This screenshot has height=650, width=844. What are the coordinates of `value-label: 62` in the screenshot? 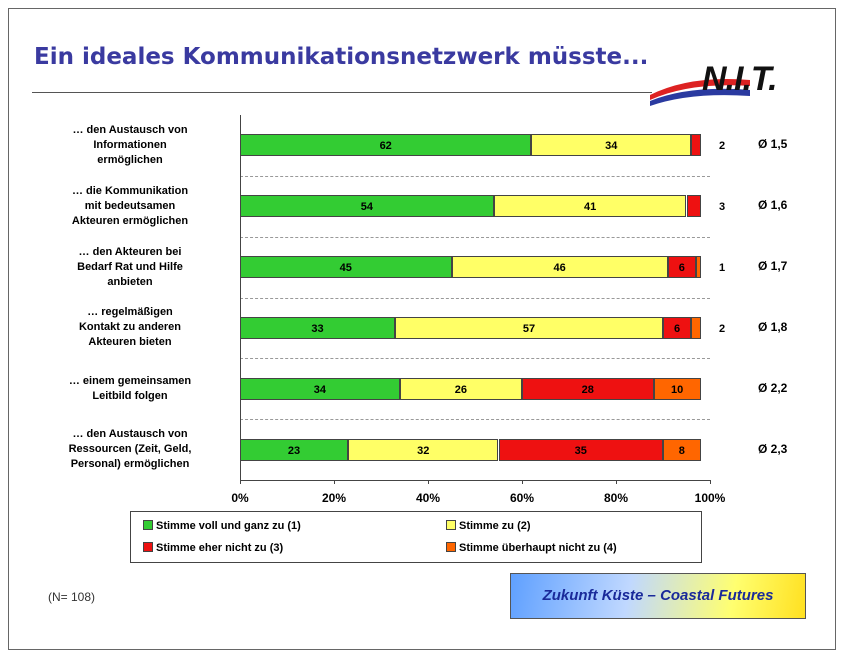 It's located at (385, 146).